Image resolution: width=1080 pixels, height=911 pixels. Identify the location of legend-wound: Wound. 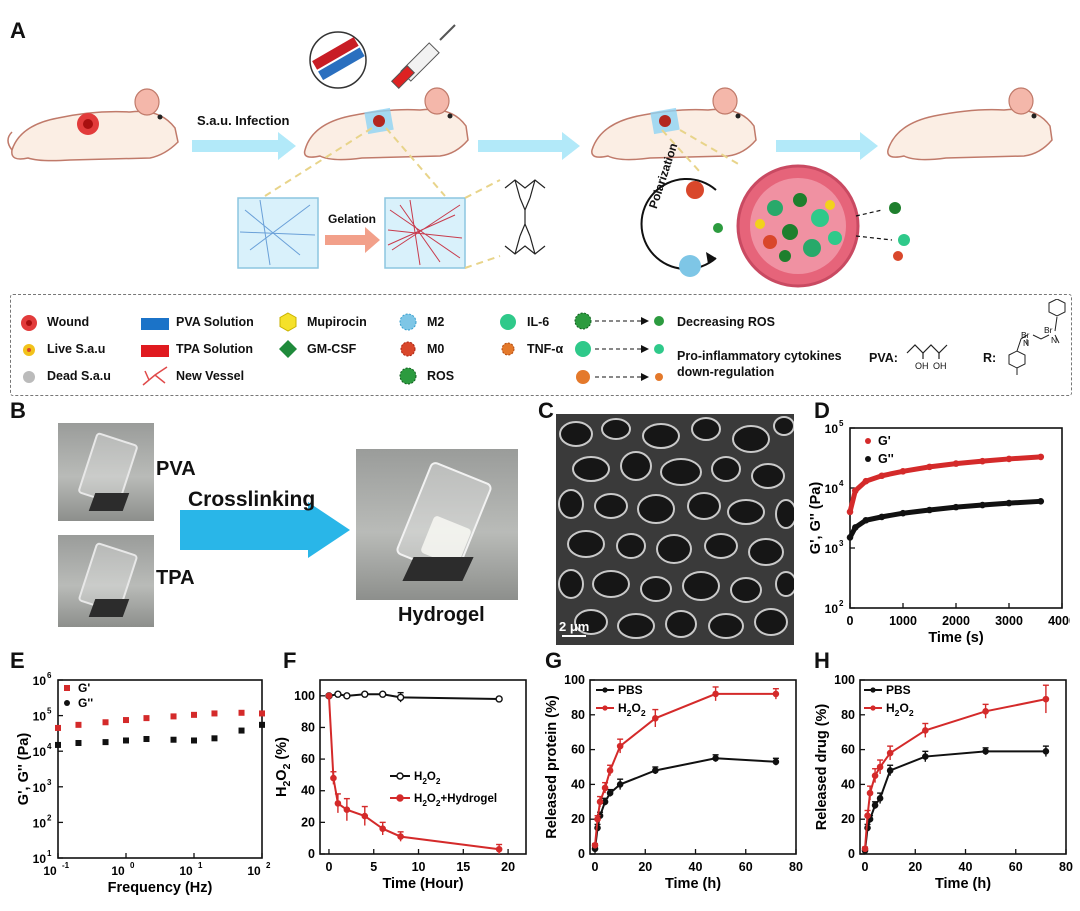
(68, 322).